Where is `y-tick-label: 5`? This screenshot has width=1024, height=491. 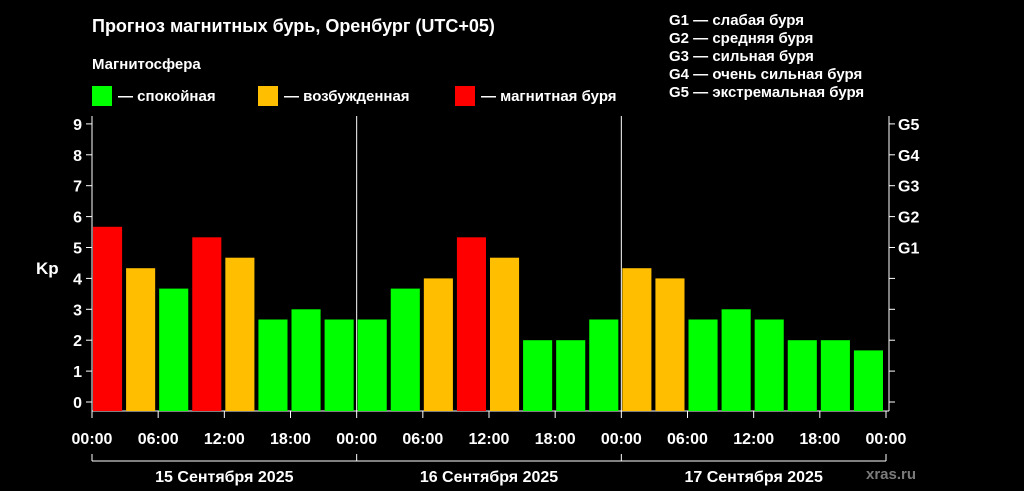 y-tick-label: 5 is located at coordinates (77, 249).